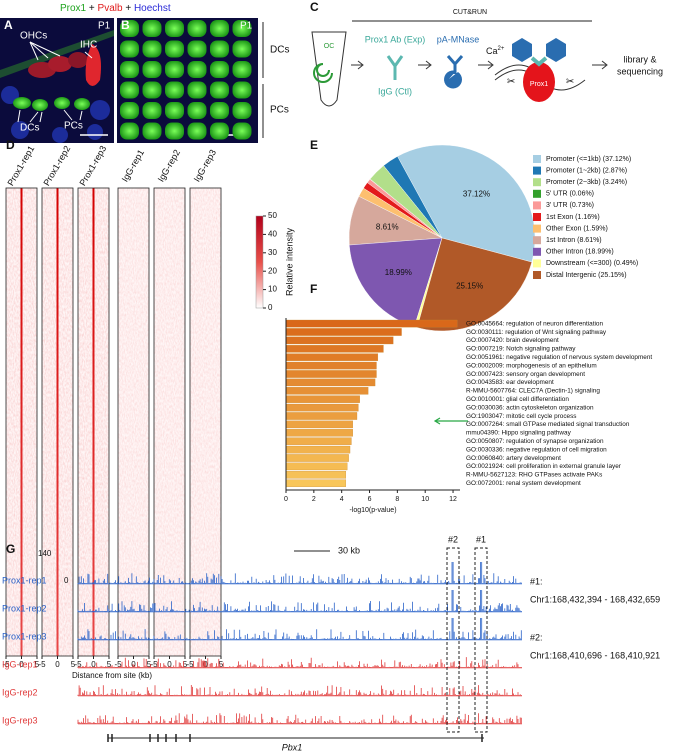 Image resolution: width=676 pixels, height=754 pixels. I want to click on antibody-label: Prox1 Ab (Exp), so click(395, 39).